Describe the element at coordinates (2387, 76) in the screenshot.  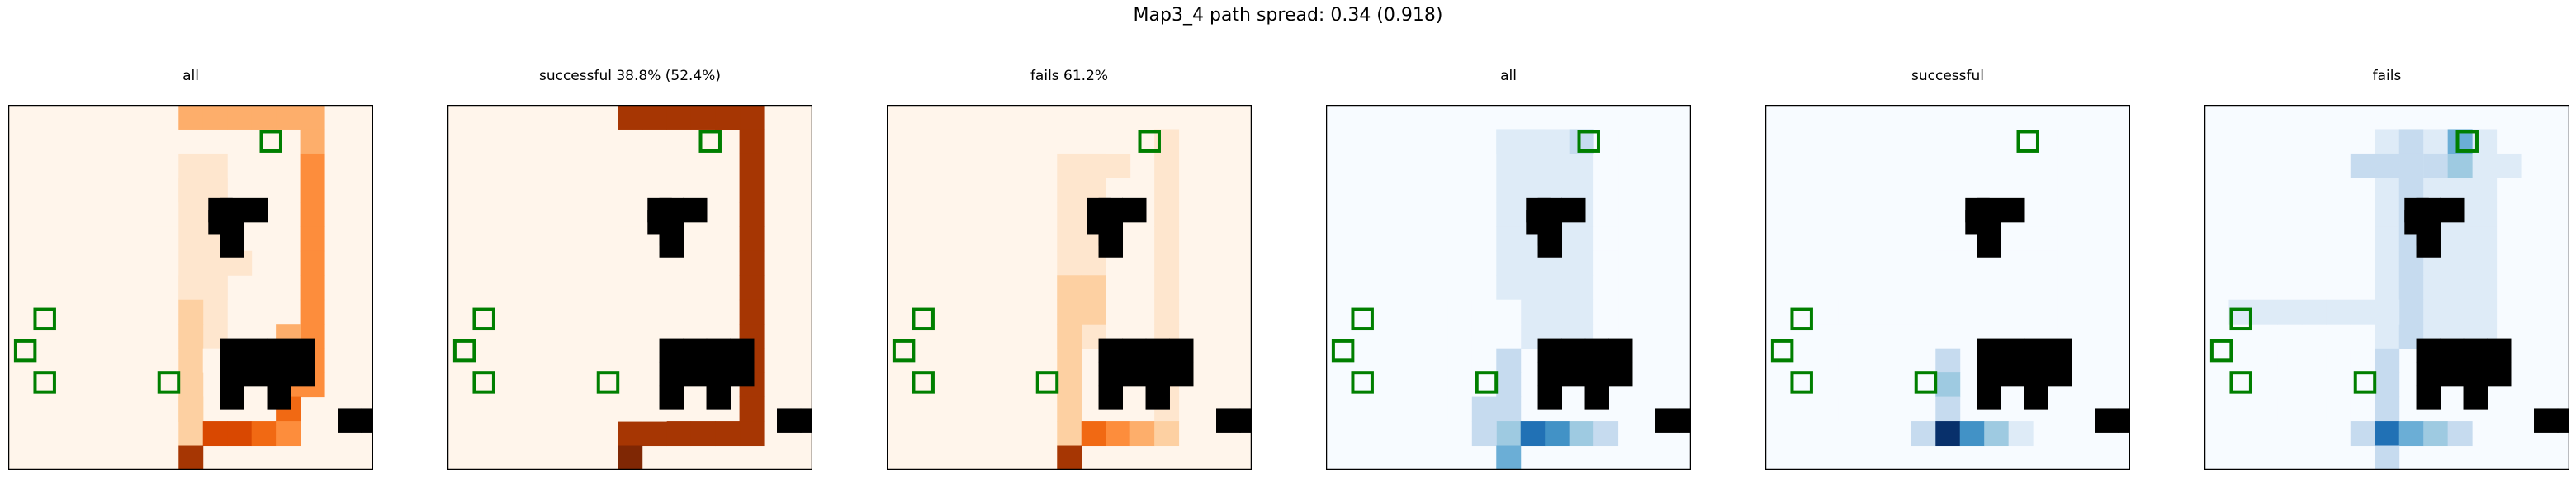
I see `panel-title: fails` at that location.